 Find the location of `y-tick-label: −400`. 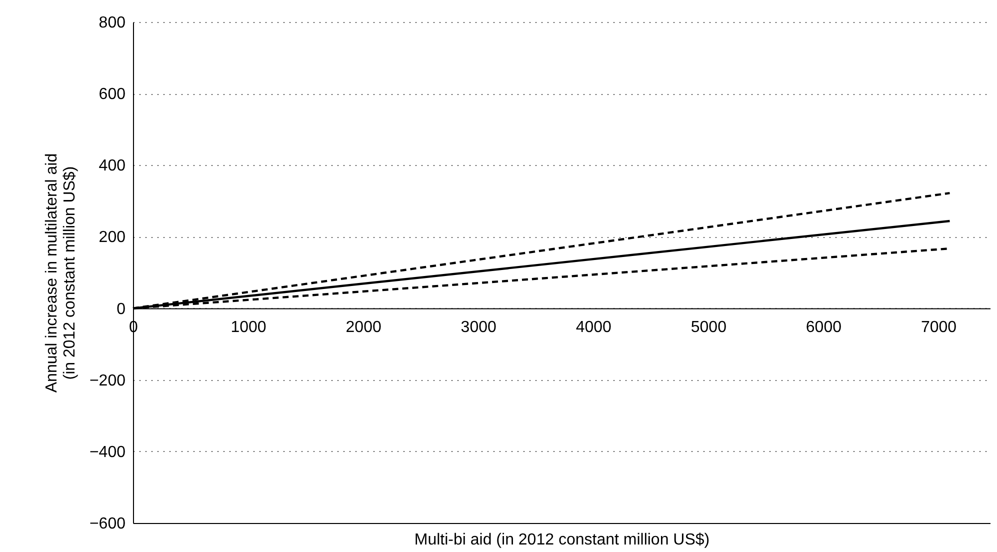

y-tick-label: −400 is located at coordinates (107, 452).